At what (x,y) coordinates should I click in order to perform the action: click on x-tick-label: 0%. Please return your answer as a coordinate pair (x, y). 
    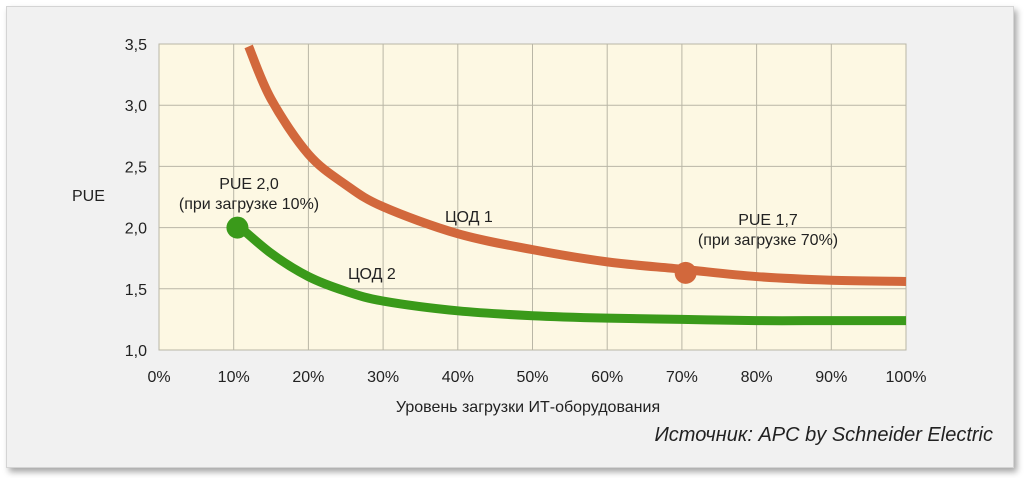
    Looking at the image, I should click on (158, 377).